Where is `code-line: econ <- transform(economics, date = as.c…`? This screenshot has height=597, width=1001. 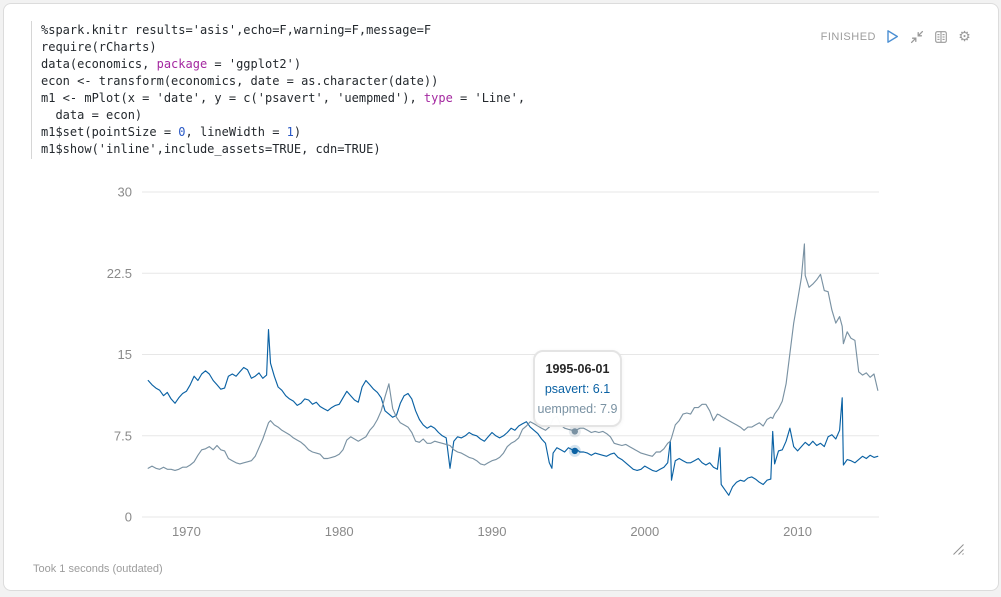
code-line: econ <- transform(economics, date = as.c… is located at coordinates (240, 81).